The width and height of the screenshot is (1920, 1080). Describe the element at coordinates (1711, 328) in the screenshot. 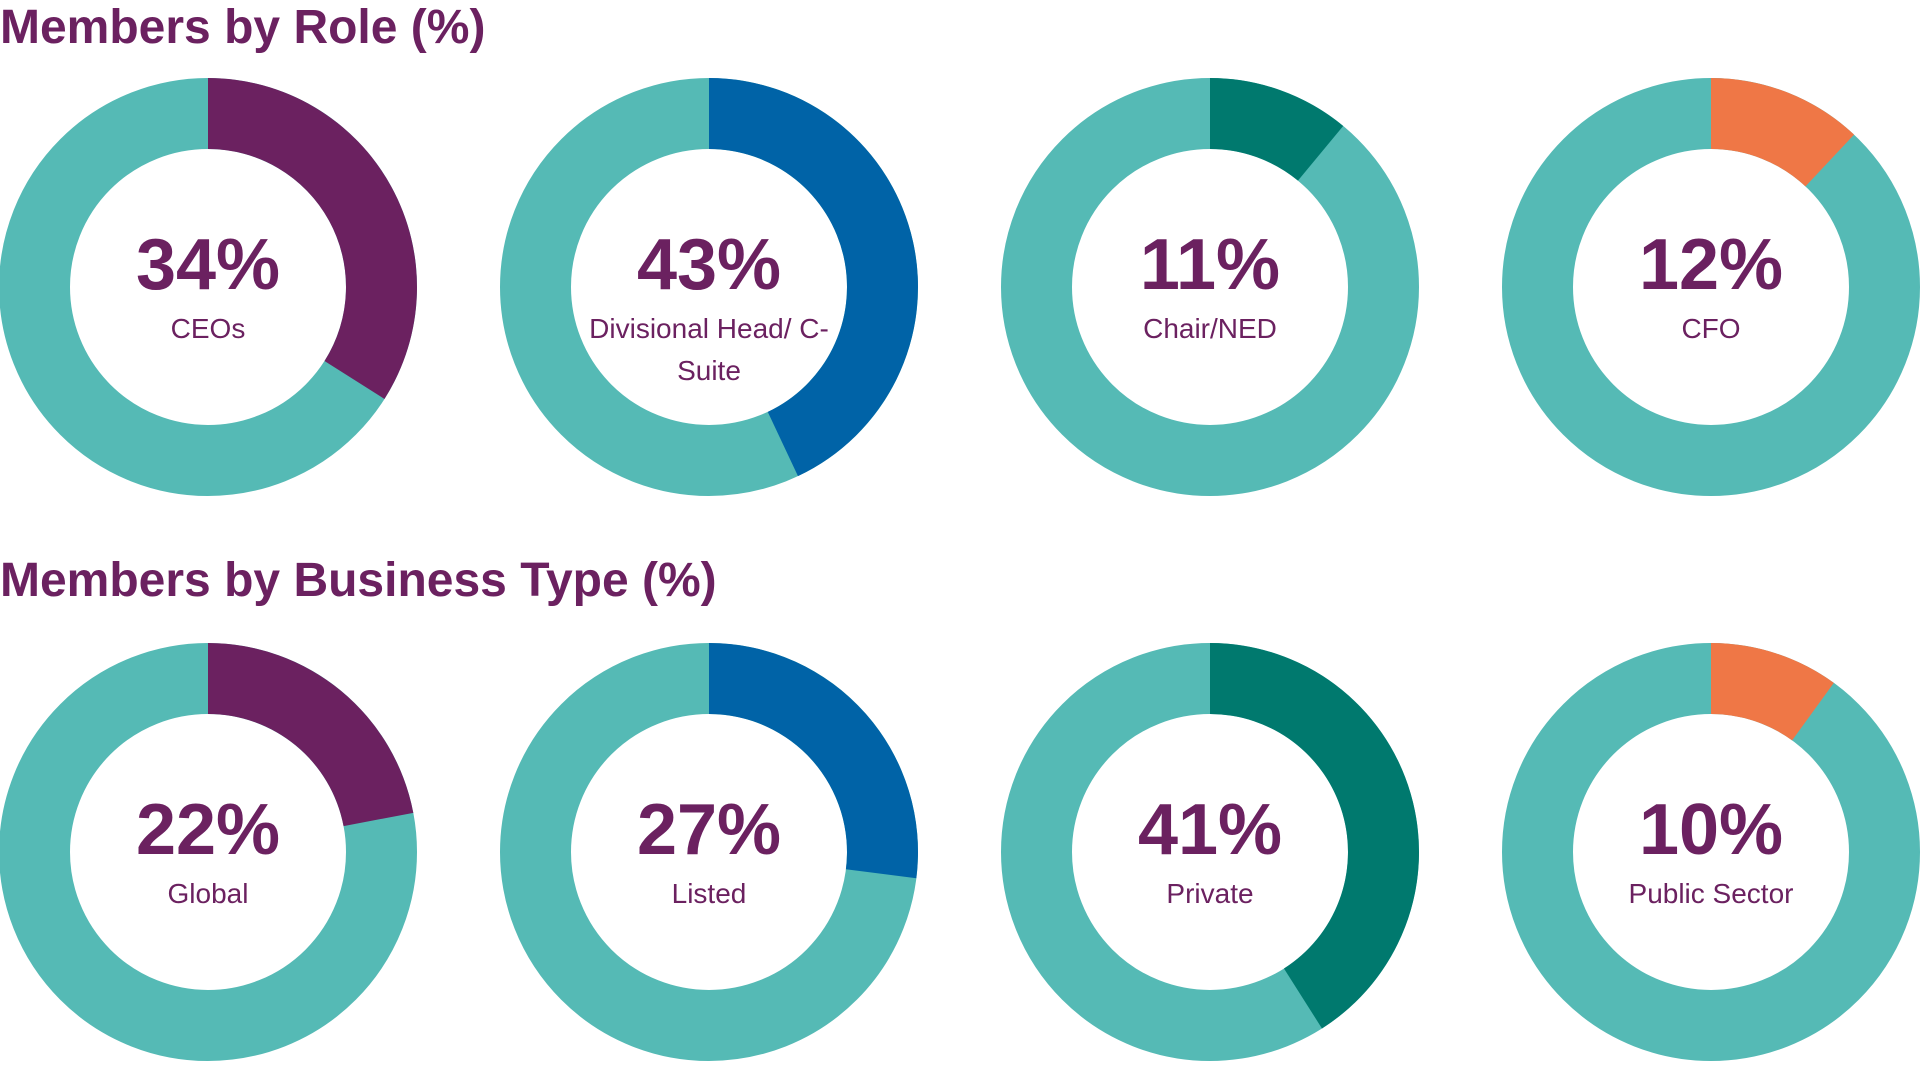

I see `category-label: CFO` at that location.